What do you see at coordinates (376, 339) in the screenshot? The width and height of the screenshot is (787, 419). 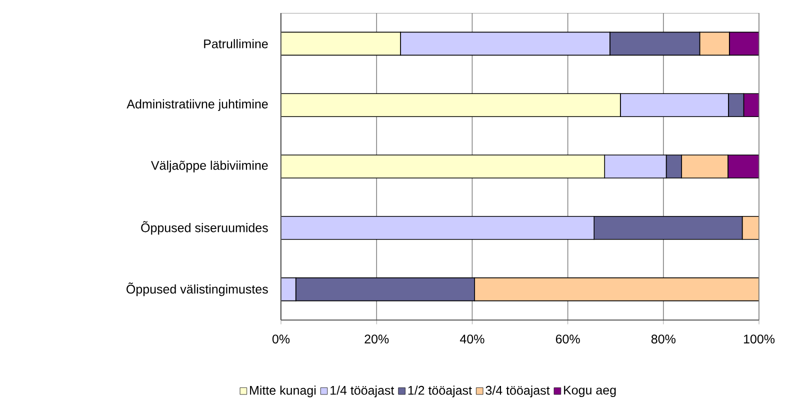 I see `x-tick-label: 20%` at bounding box center [376, 339].